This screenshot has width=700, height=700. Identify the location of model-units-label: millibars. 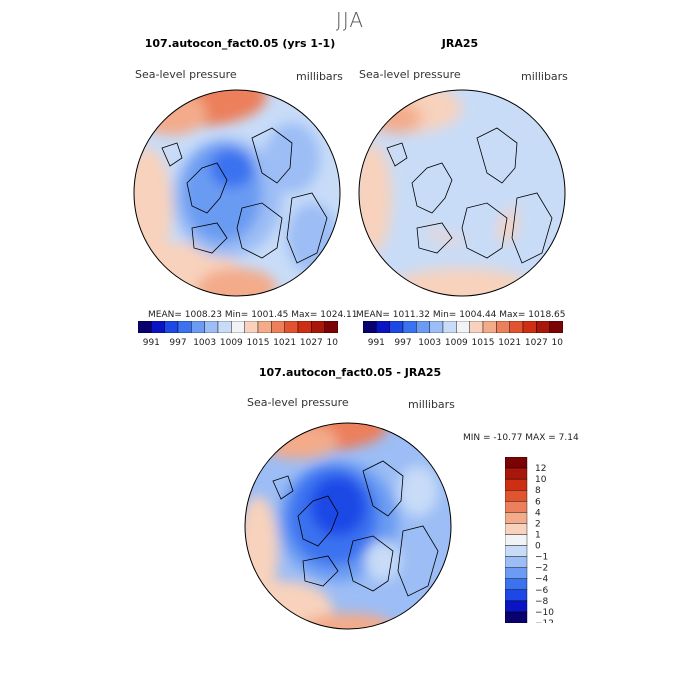
(319, 76).